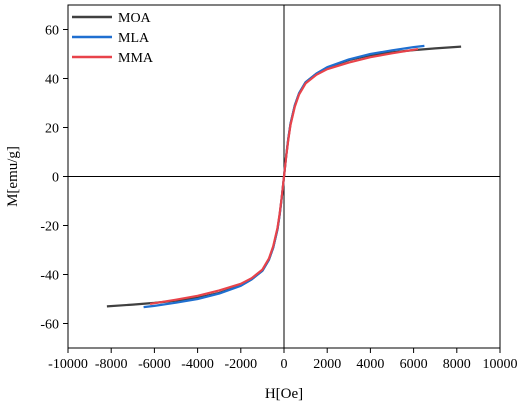 The height and width of the screenshot is (407, 526). I want to click on legend-label-mla: MLA, so click(134, 38).